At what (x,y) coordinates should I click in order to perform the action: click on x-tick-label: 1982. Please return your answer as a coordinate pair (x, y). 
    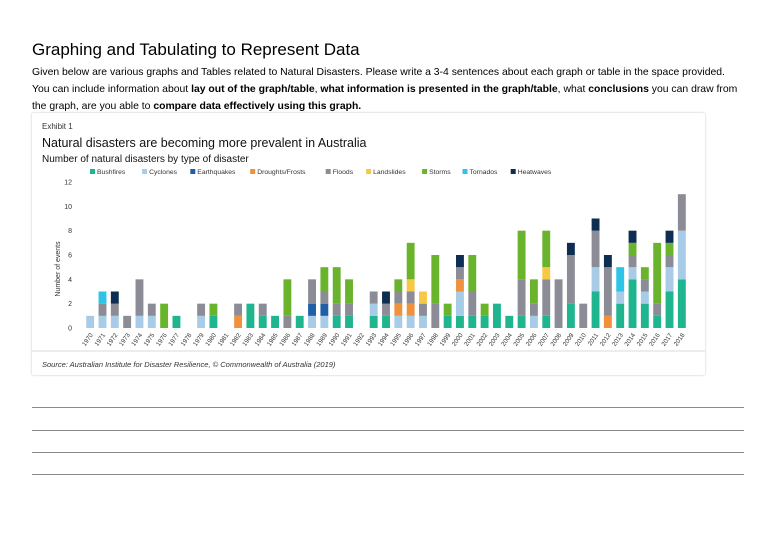
    Looking at the image, I should click on (236, 340).